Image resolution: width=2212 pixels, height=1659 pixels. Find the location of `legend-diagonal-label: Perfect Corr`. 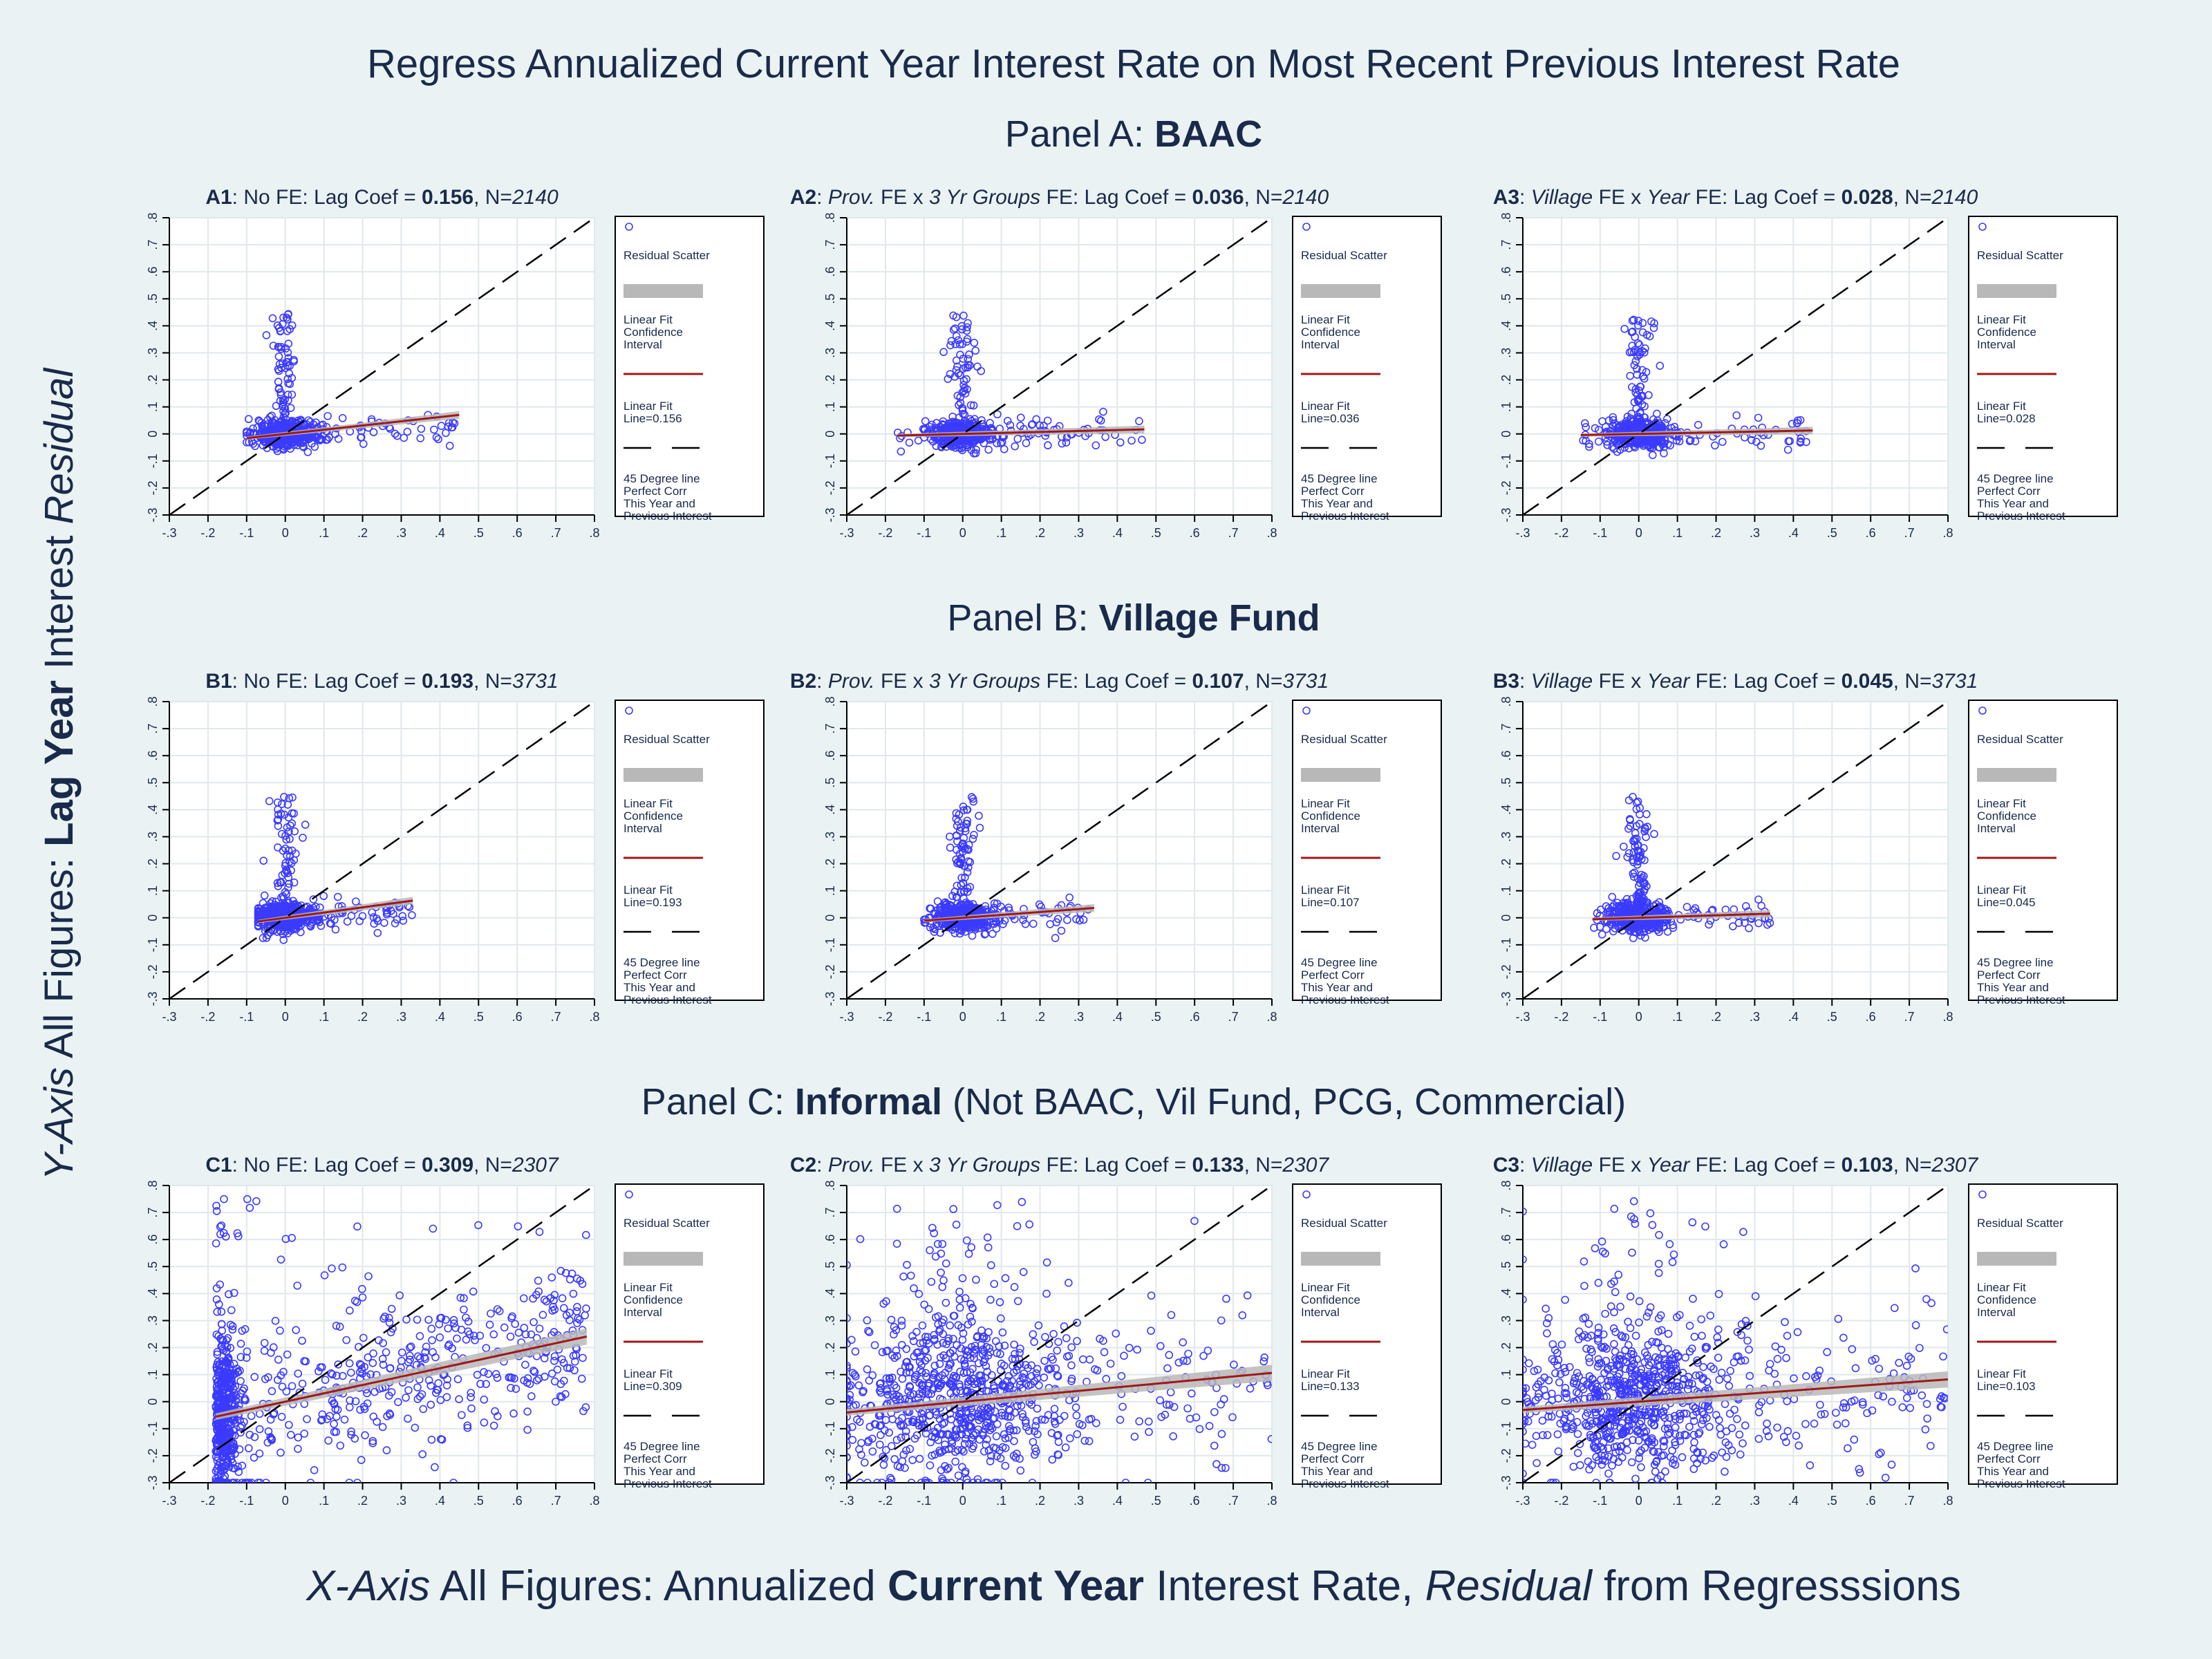

legend-diagonal-label: Perfect Corr is located at coordinates (656, 975).